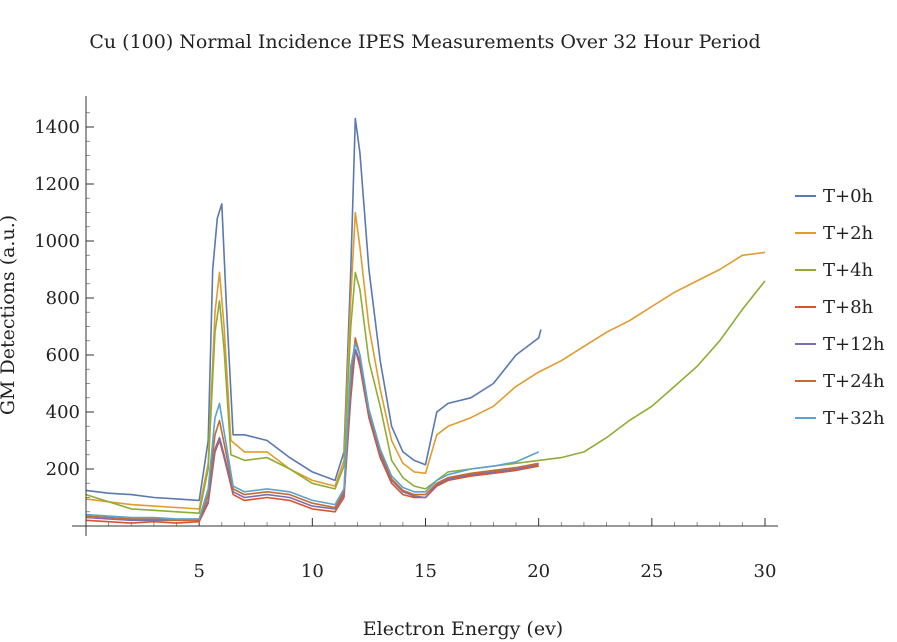  Describe the element at coordinates (63, 355) in the screenshot. I see `y-tick-label: 600` at that location.